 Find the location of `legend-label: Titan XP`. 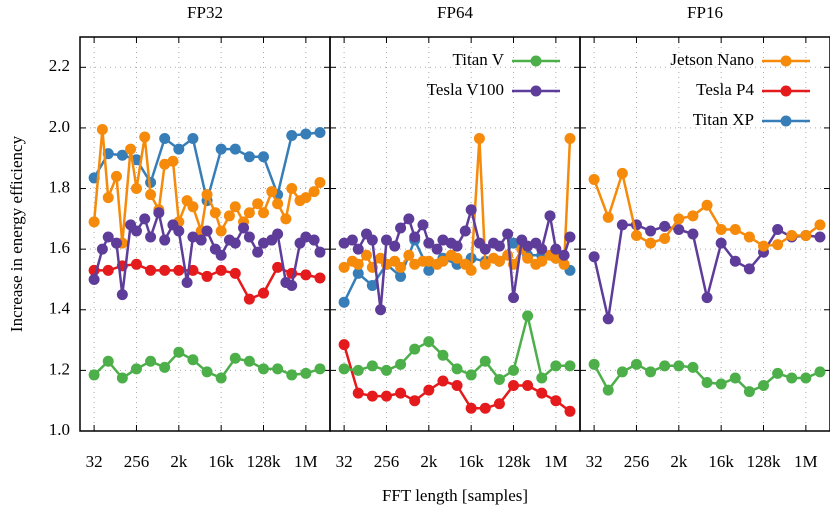

legend-label: Titan XP is located at coordinates (723, 119).